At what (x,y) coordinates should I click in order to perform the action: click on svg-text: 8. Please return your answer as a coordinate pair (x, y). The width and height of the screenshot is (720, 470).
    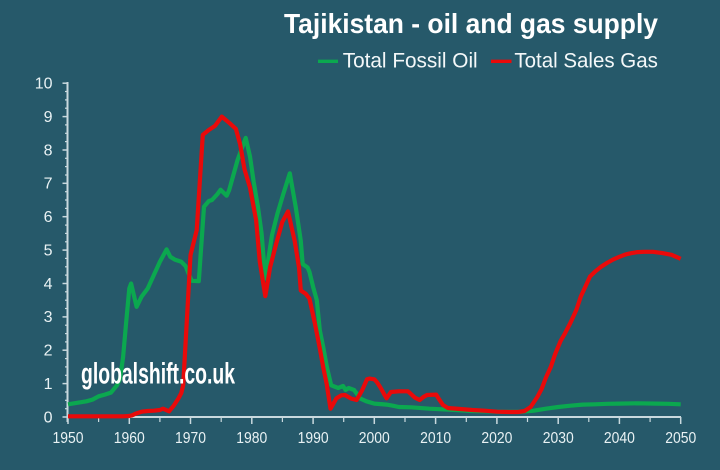
    Looking at the image, I should click on (48, 150).